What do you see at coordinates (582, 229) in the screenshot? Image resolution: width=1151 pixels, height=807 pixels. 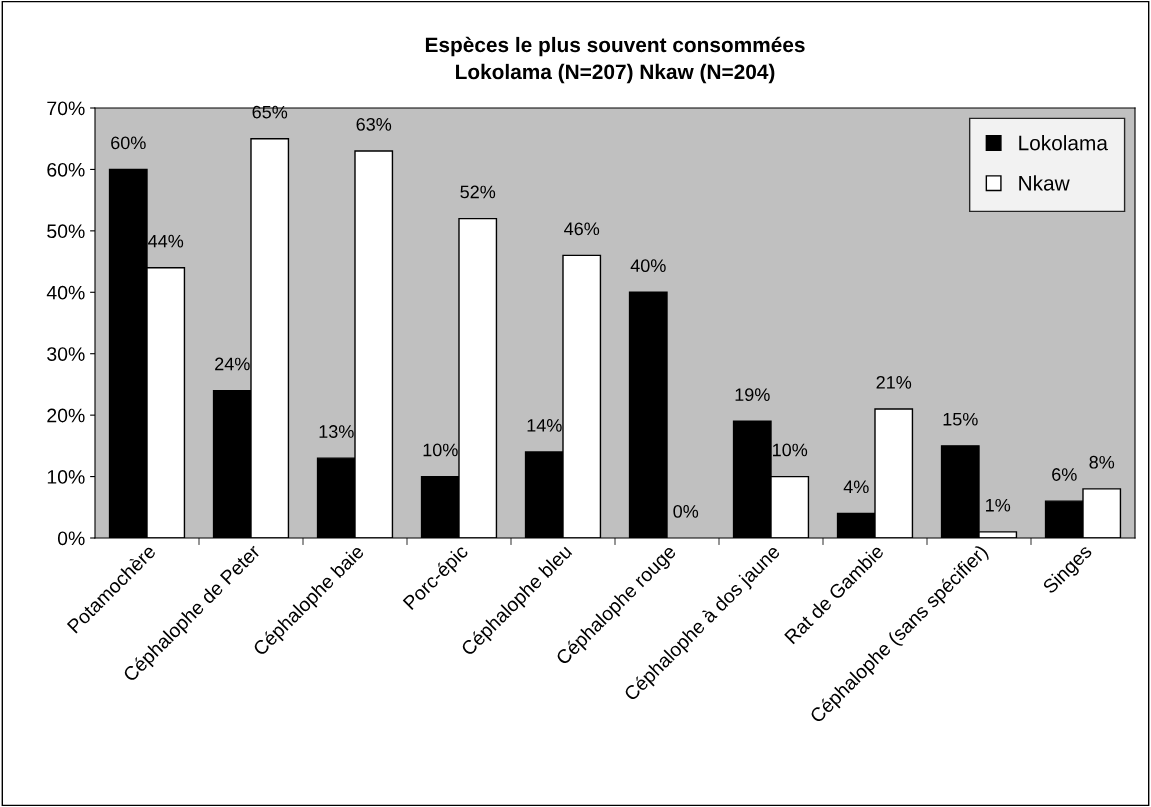 I see `data-label: 46%` at bounding box center [582, 229].